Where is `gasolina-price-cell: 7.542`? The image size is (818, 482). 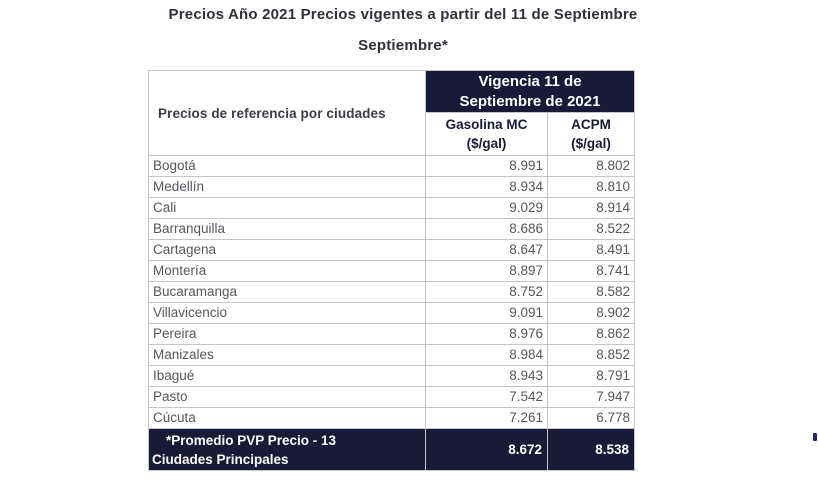 gasolina-price-cell: 7.542 is located at coordinates (486, 397).